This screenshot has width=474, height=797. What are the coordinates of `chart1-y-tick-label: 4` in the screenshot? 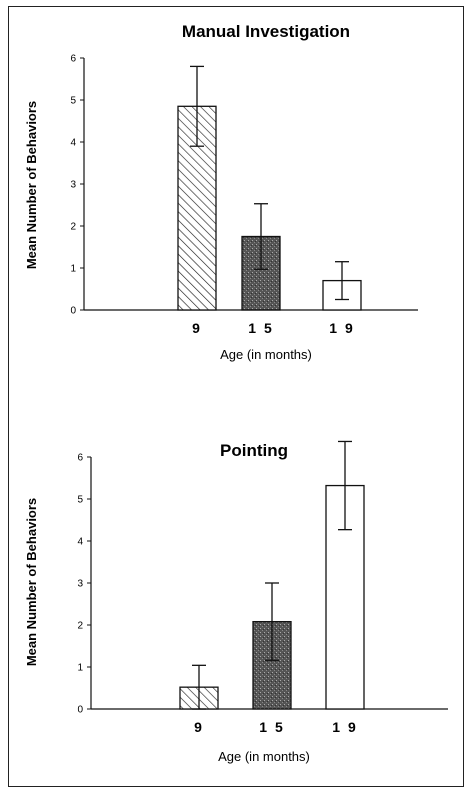 It's located at (73, 143).